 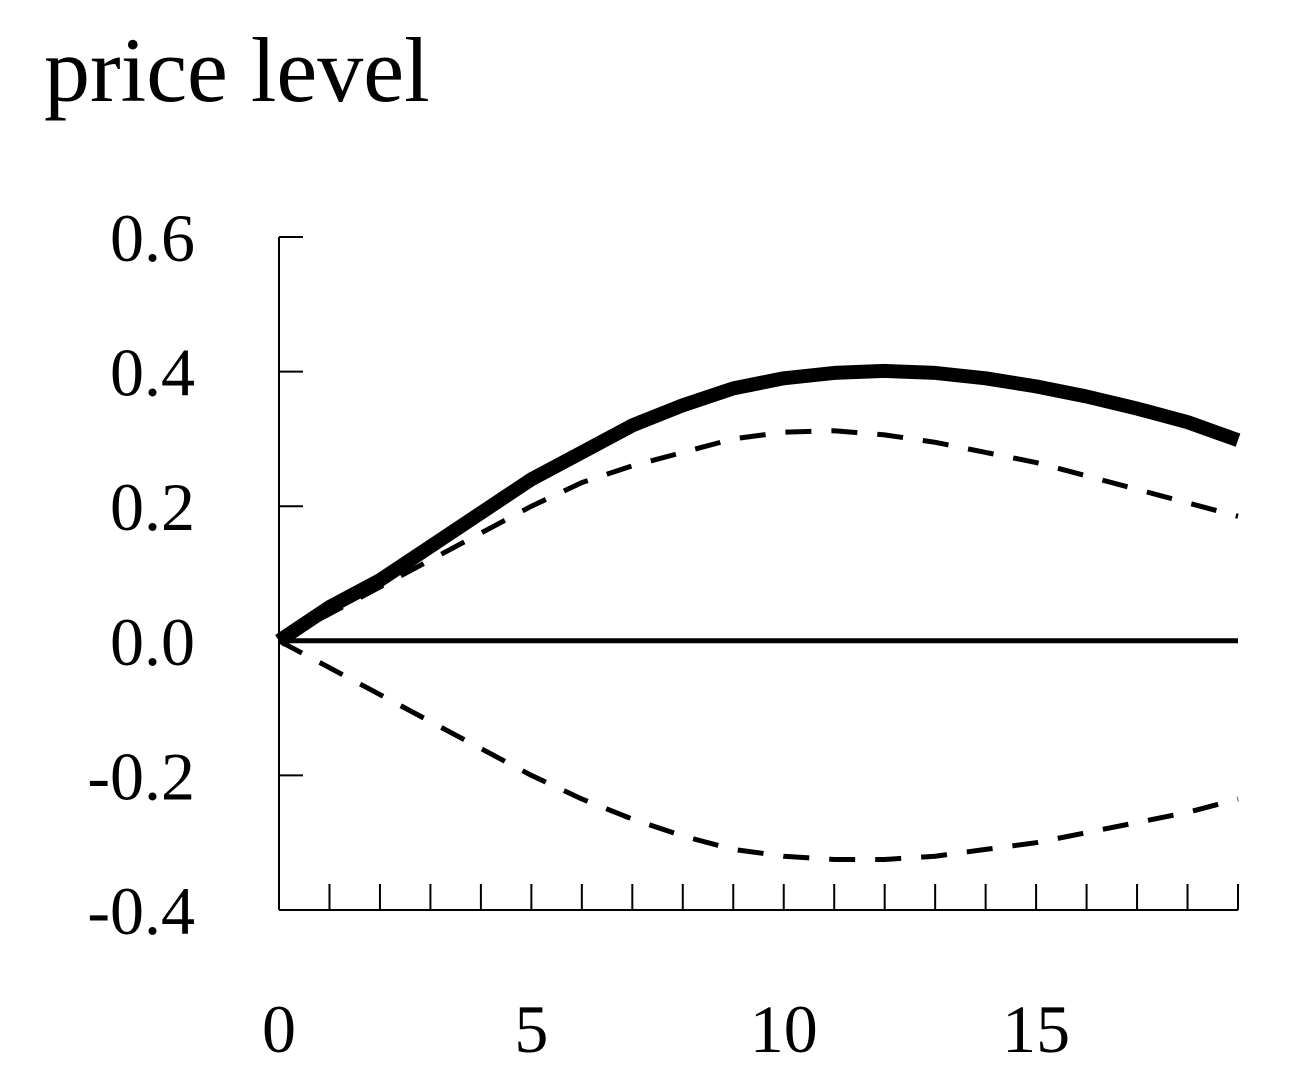 I want to click on x-tick-label: 0, so click(x=279, y=1029).